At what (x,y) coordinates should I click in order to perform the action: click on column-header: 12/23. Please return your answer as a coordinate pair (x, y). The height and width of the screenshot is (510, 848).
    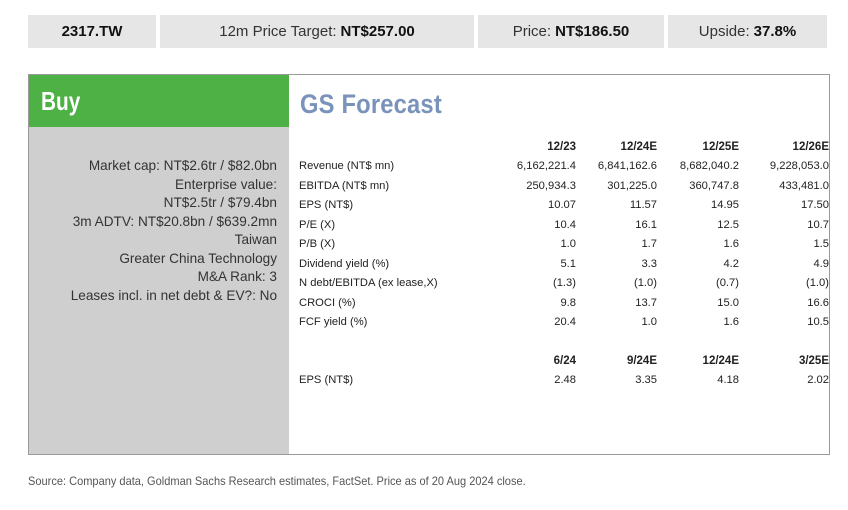
    Looking at the image, I should click on (561, 146).